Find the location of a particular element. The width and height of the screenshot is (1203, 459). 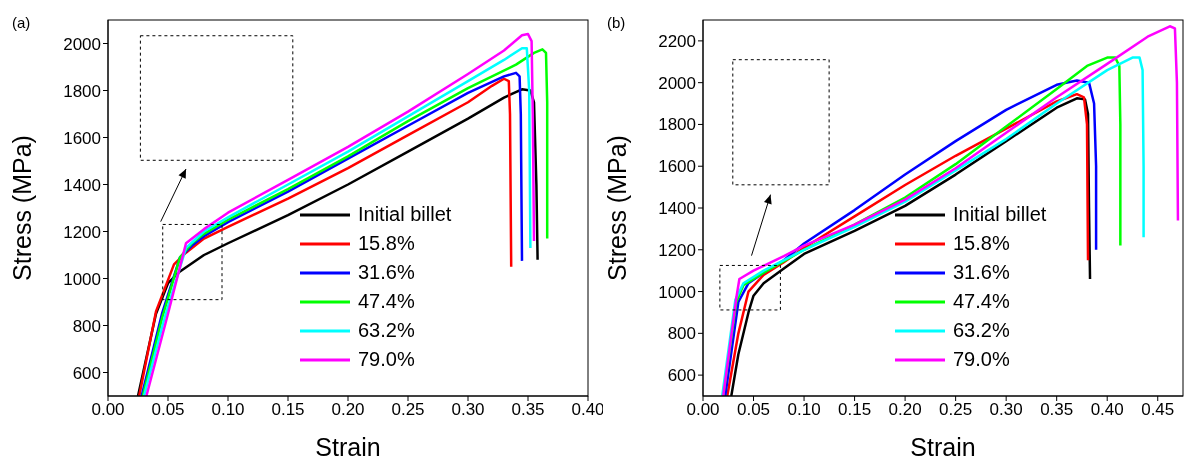

x-tick-label: 0.45 is located at coordinates (1158, 410).